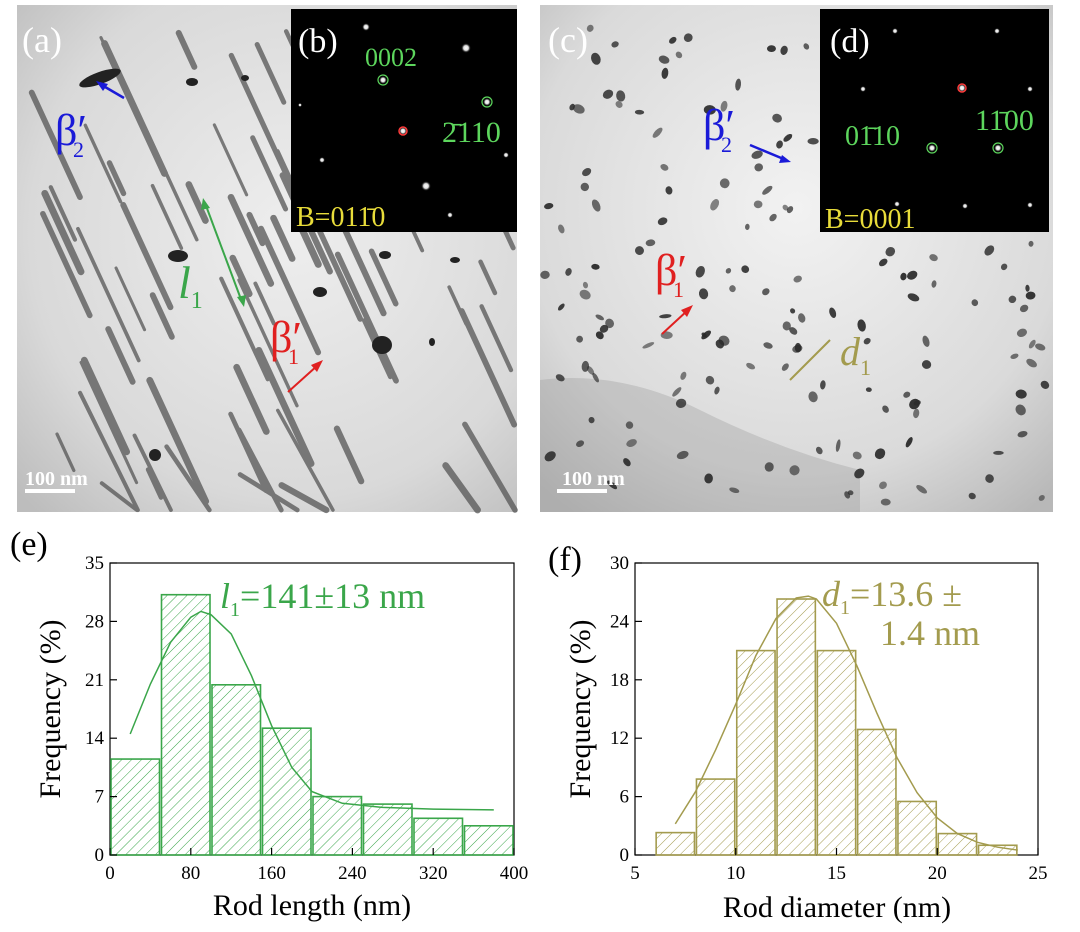  What do you see at coordinates (42, 40) in the screenshot?
I see `panel-a-label: (a)` at bounding box center [42, 40].